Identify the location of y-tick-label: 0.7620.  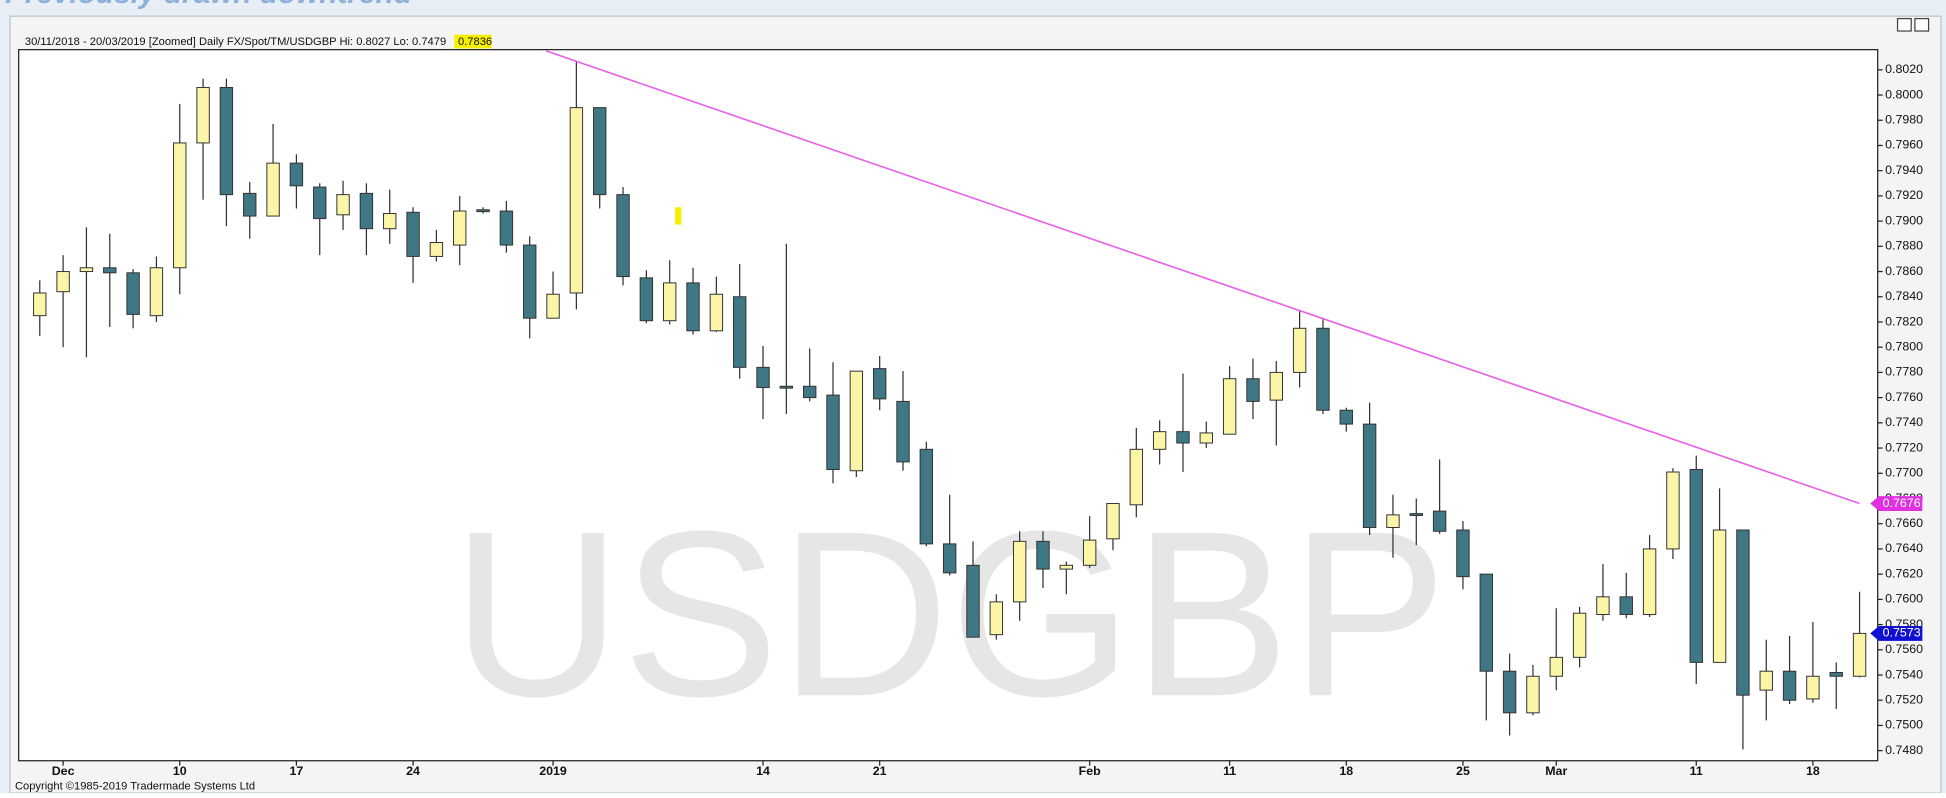
(1904, 573).